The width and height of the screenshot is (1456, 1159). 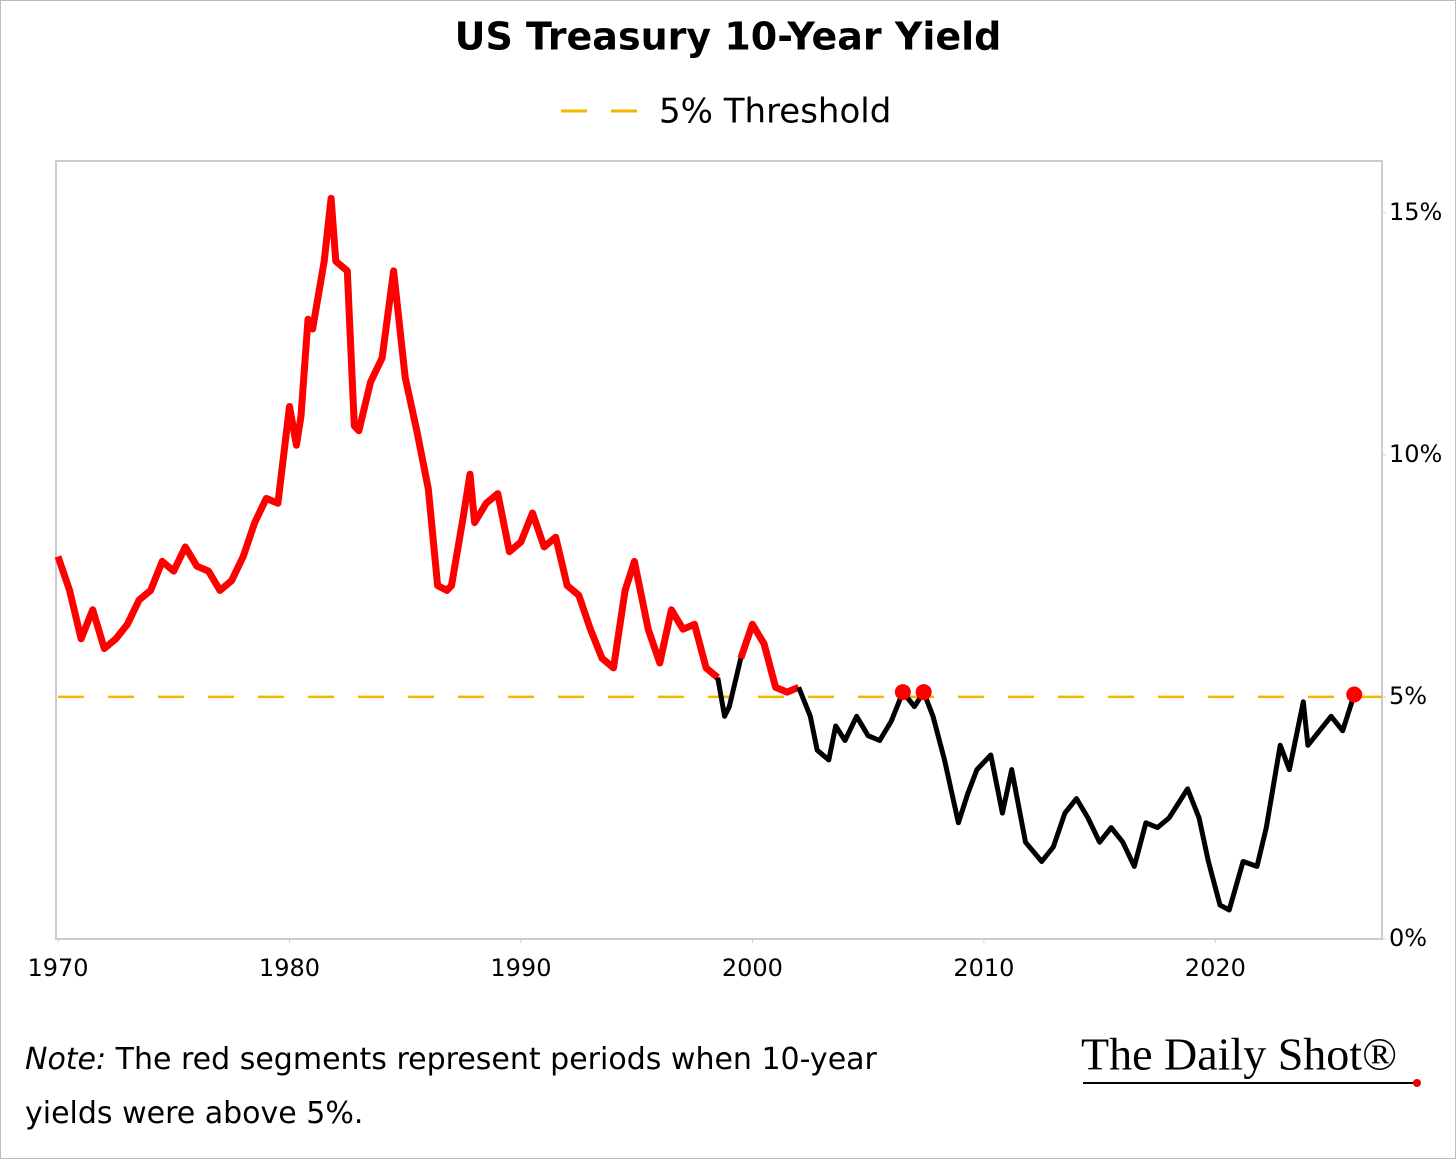 I want to click on line-above, so click(x=769, y=658).